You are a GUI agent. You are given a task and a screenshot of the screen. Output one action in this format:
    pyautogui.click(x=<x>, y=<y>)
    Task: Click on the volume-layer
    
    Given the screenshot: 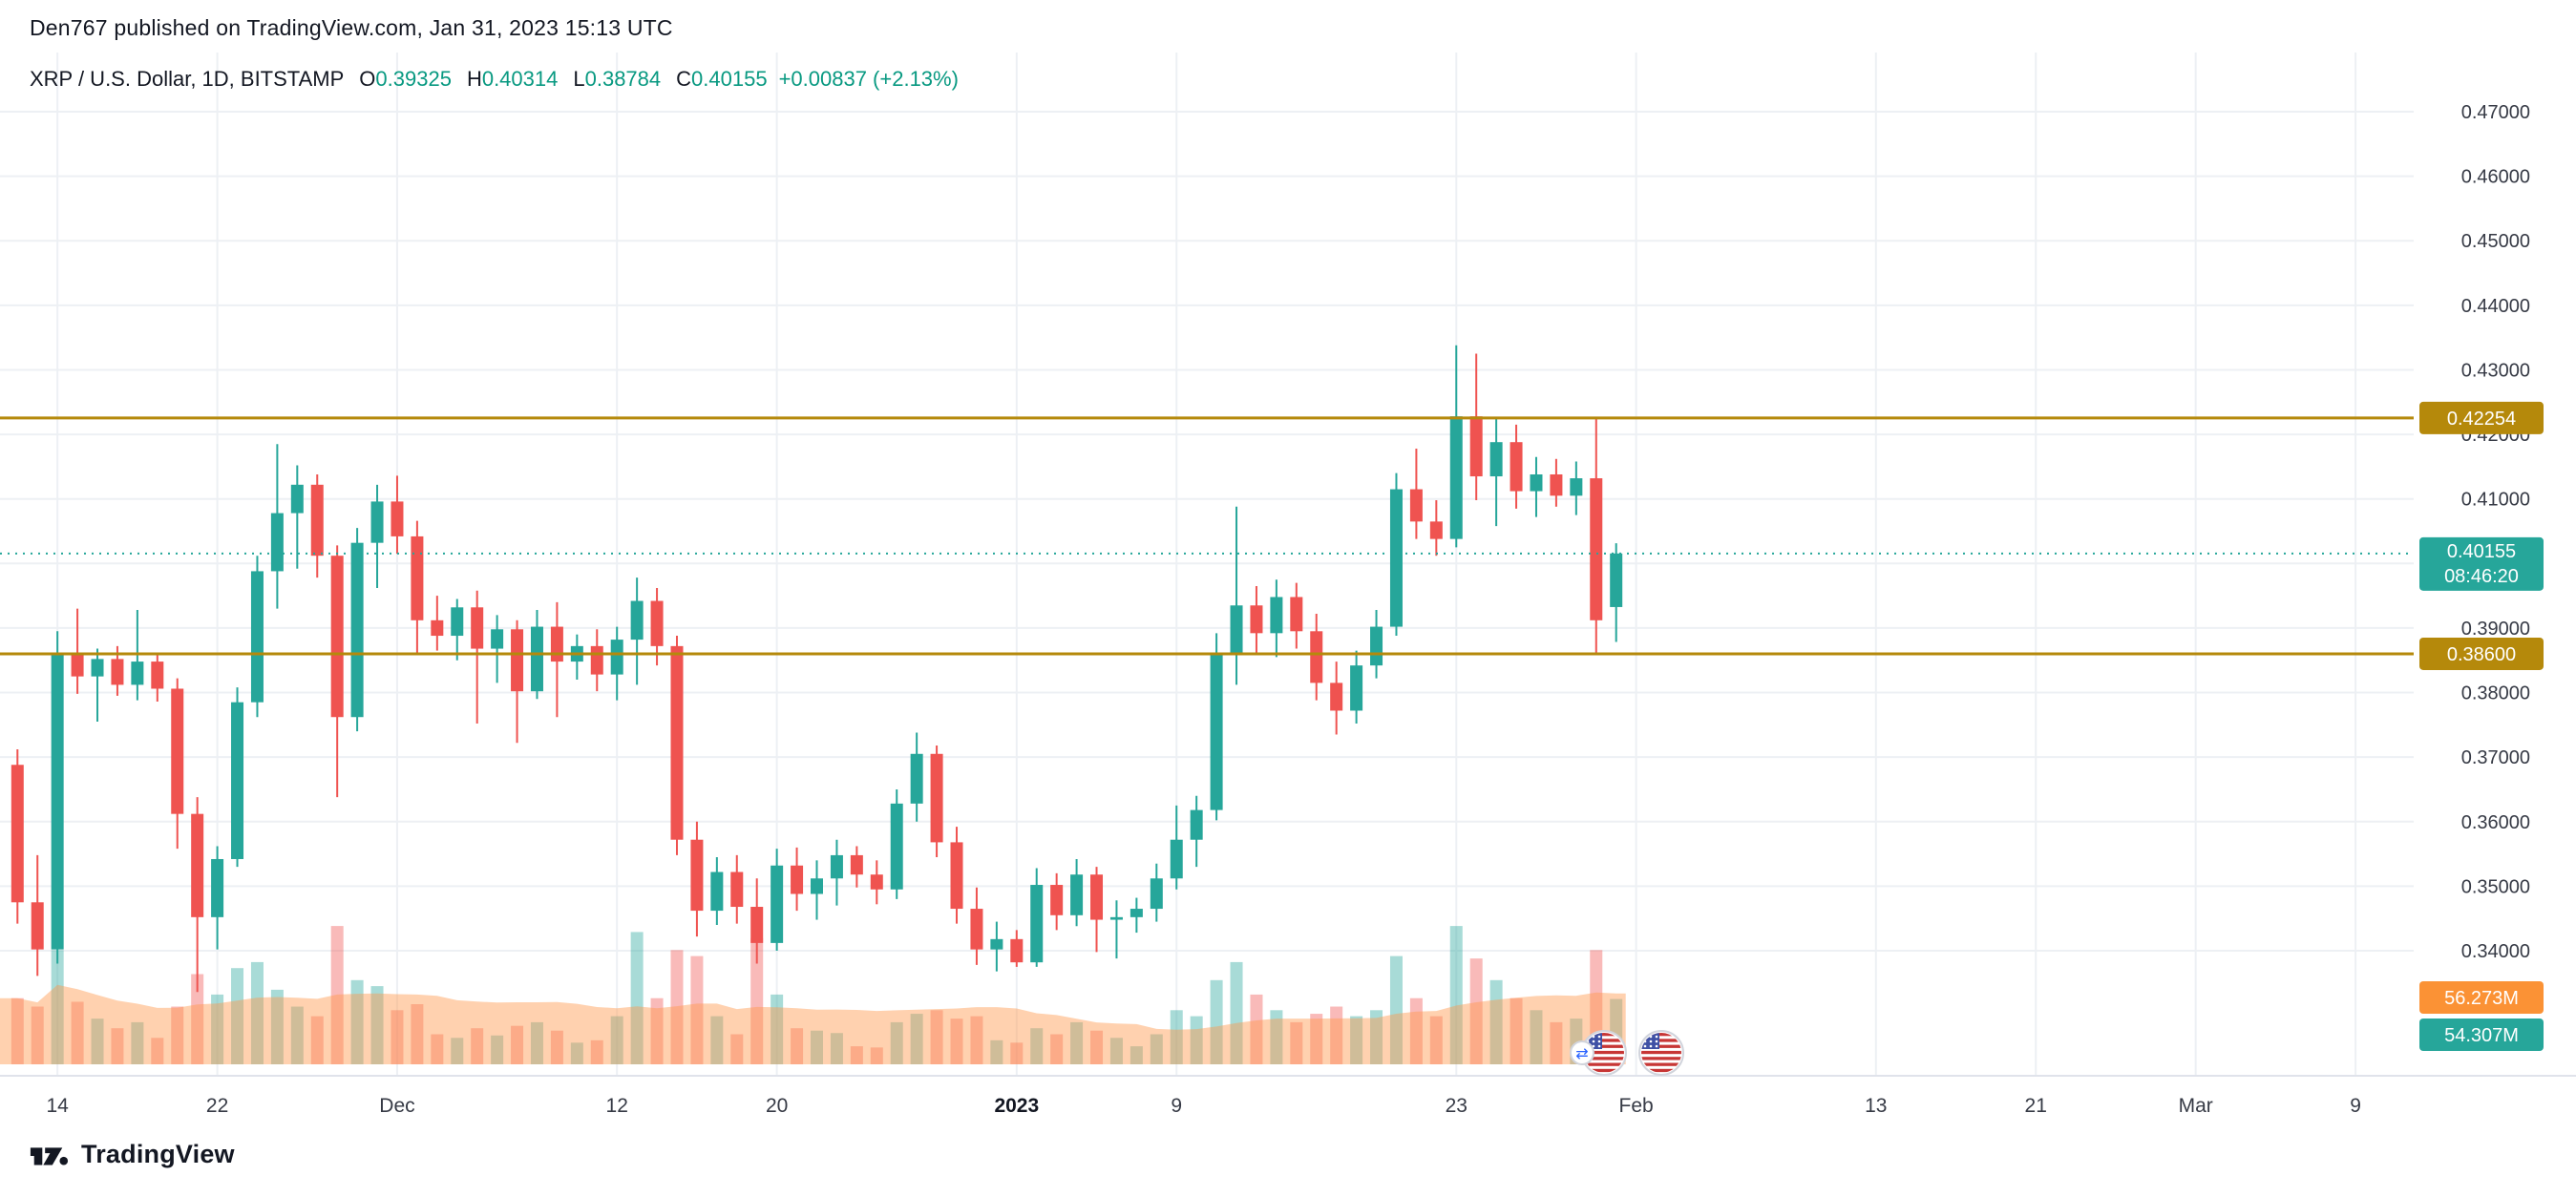 What is the action you would take?
    pyautogui.click(x=817, y=996)
    